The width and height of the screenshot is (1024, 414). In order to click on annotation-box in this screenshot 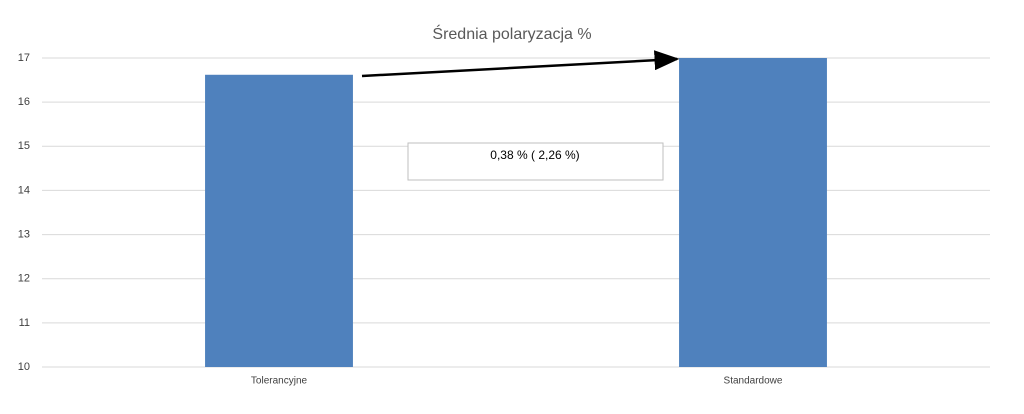, I will do `click(535, 161)`.